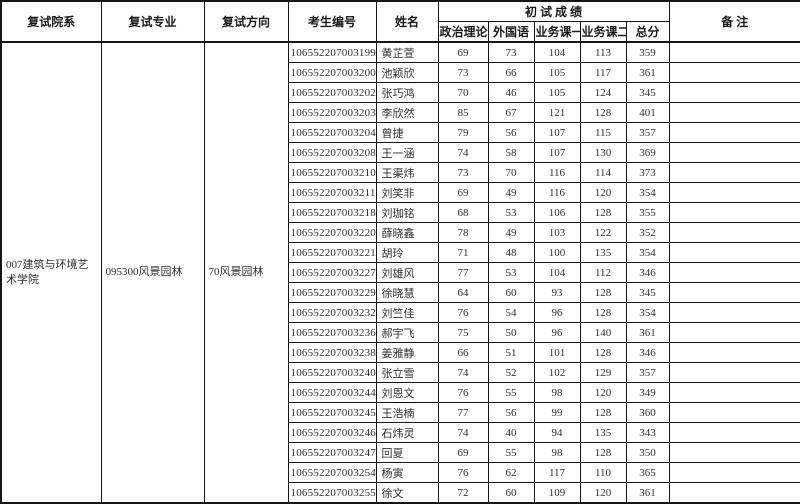  I want to click on course2-score-cell: 117, so click(603, 72).